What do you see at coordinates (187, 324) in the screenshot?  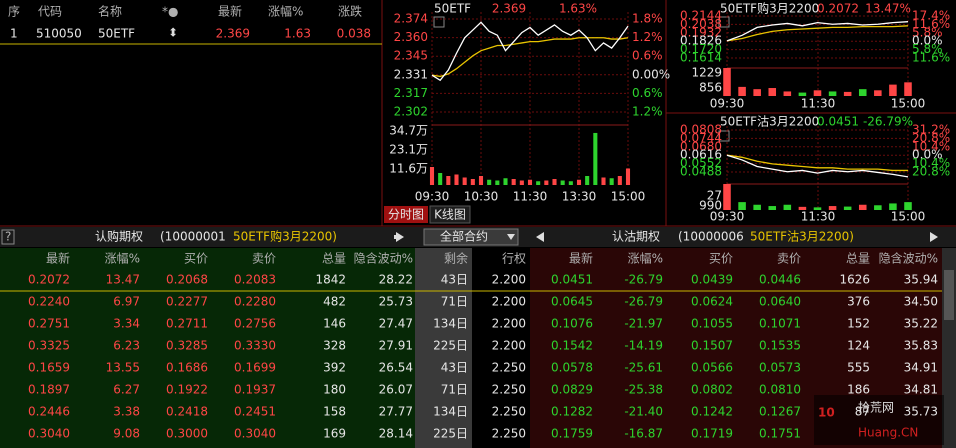 I see `call-cell: 0.2711` at bounding box center [187, 324].